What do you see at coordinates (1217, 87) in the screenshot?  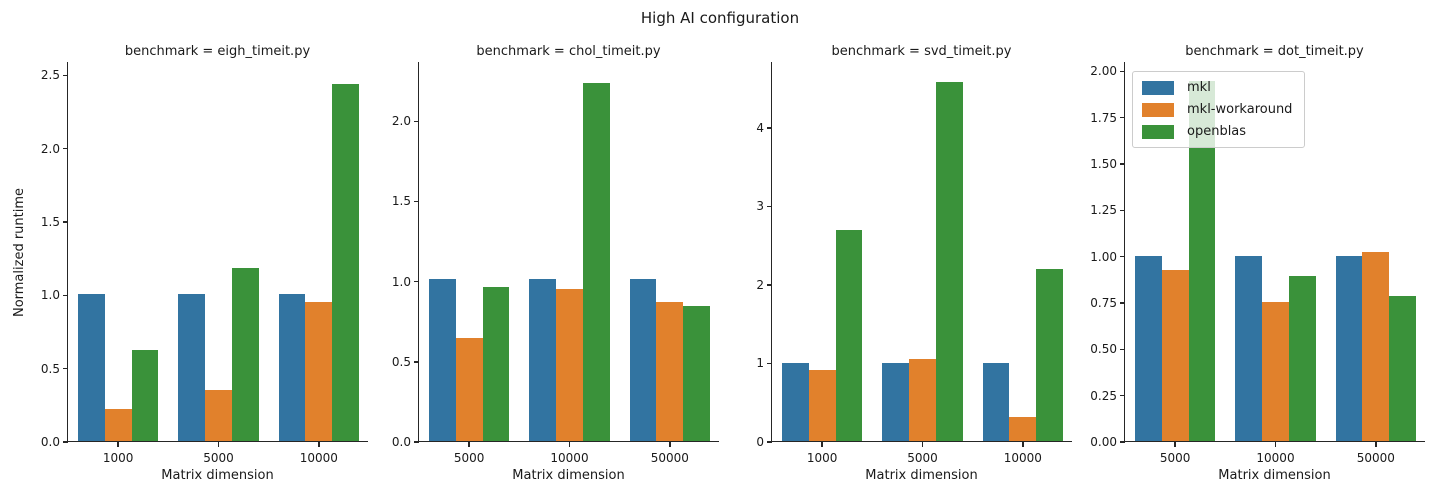 I see `legend-item-mkl: mkl` at bounding box center [1217, 87].